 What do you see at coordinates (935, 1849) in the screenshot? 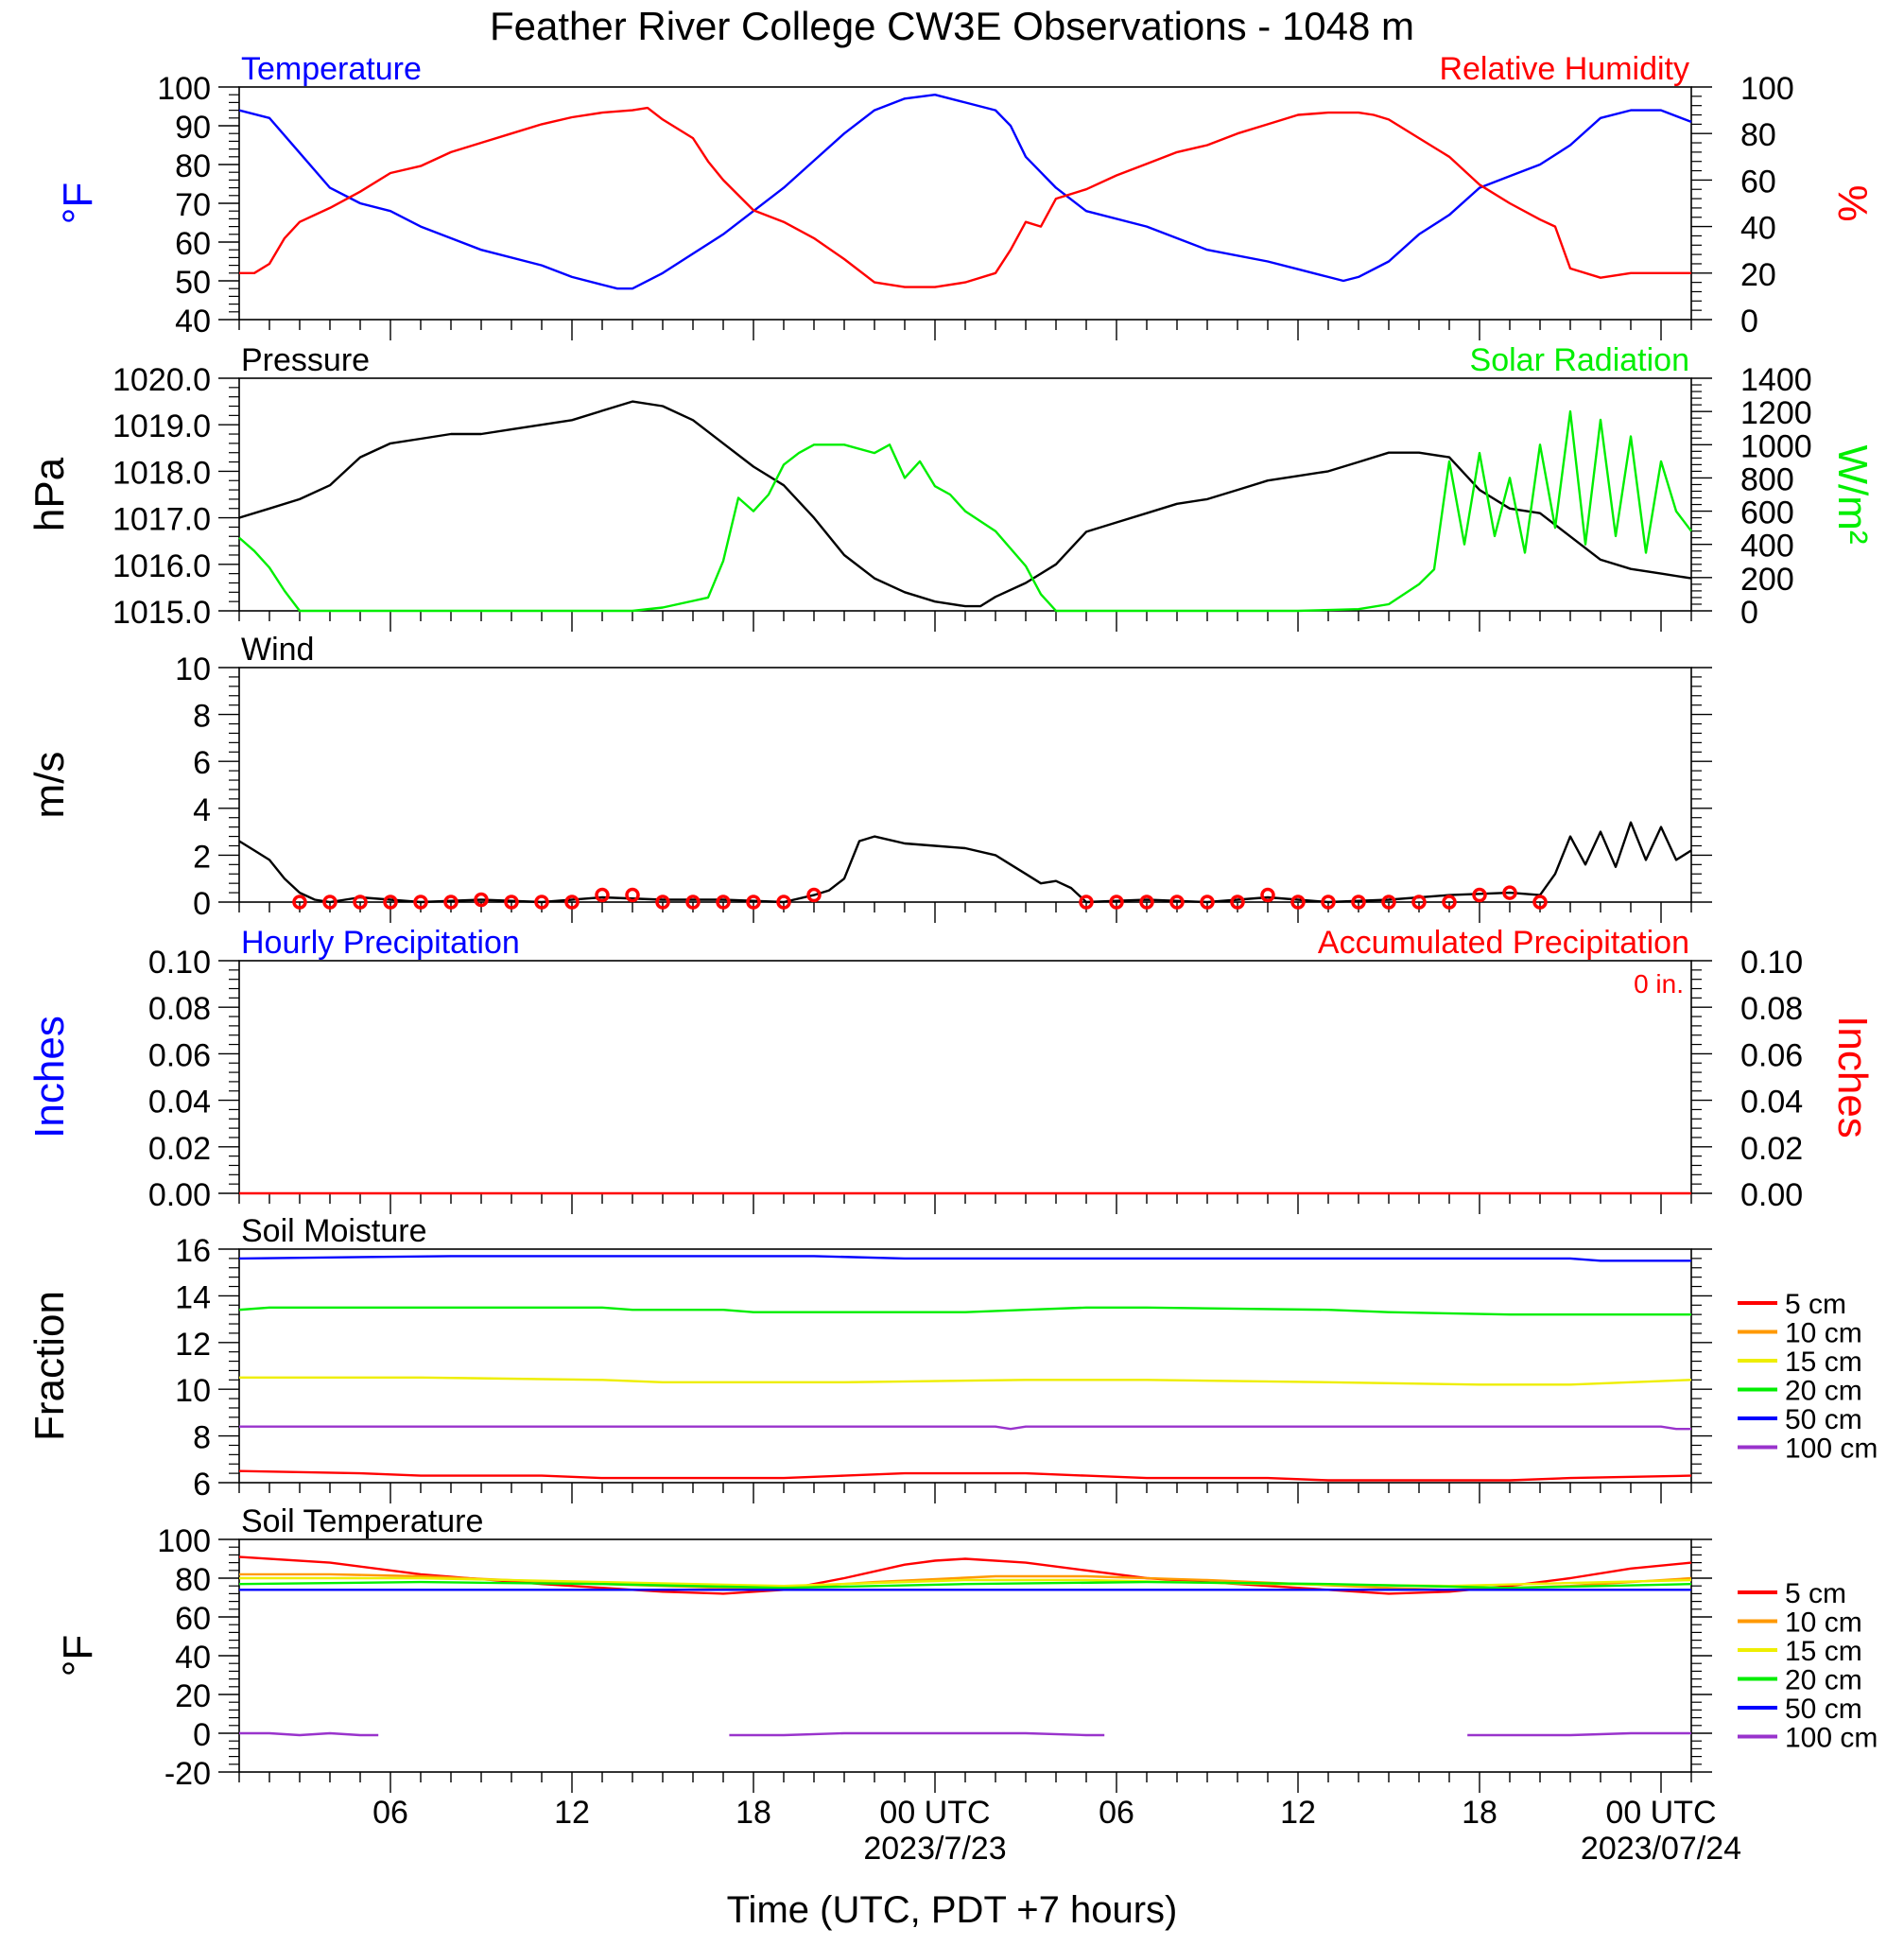
I see `x-date-label: 2023/7/23` at bounding box center [935, 1849].